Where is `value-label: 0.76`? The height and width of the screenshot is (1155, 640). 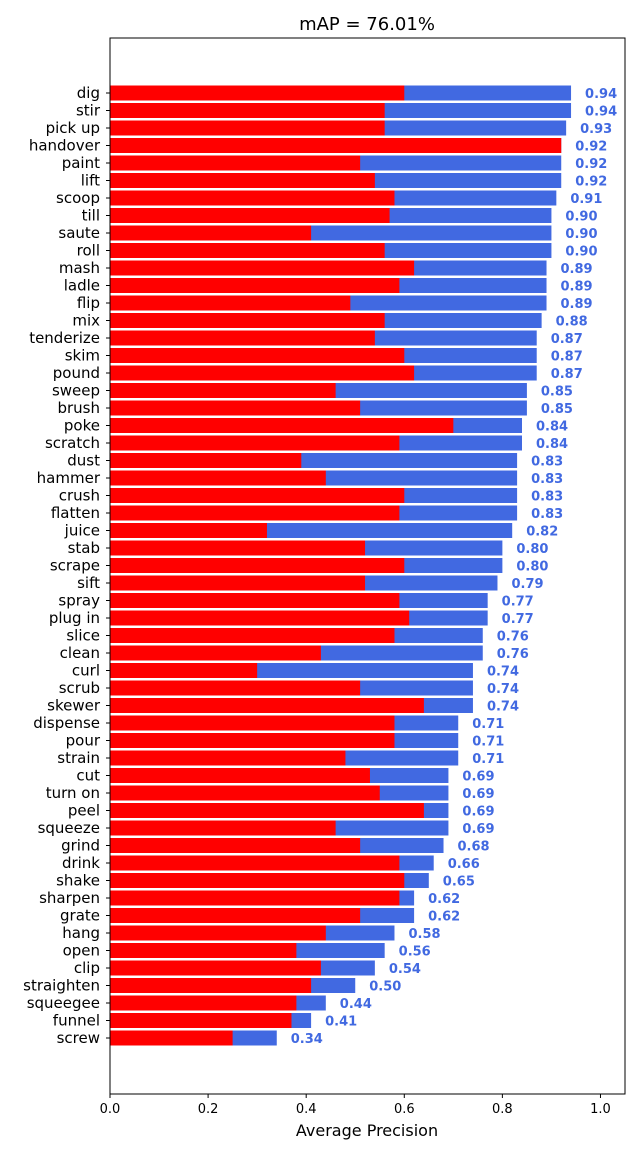 value-label: 0.76 is located at coordinates (513, 637).